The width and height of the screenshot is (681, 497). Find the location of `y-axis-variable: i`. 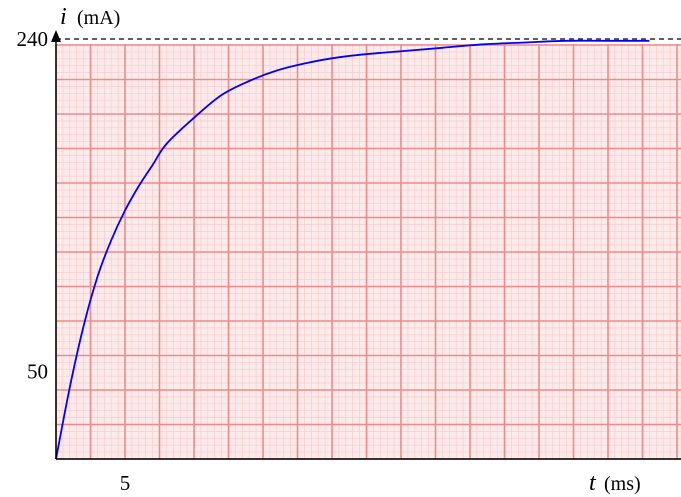

y-axis-variable: i is located at coordinates (63, 17).